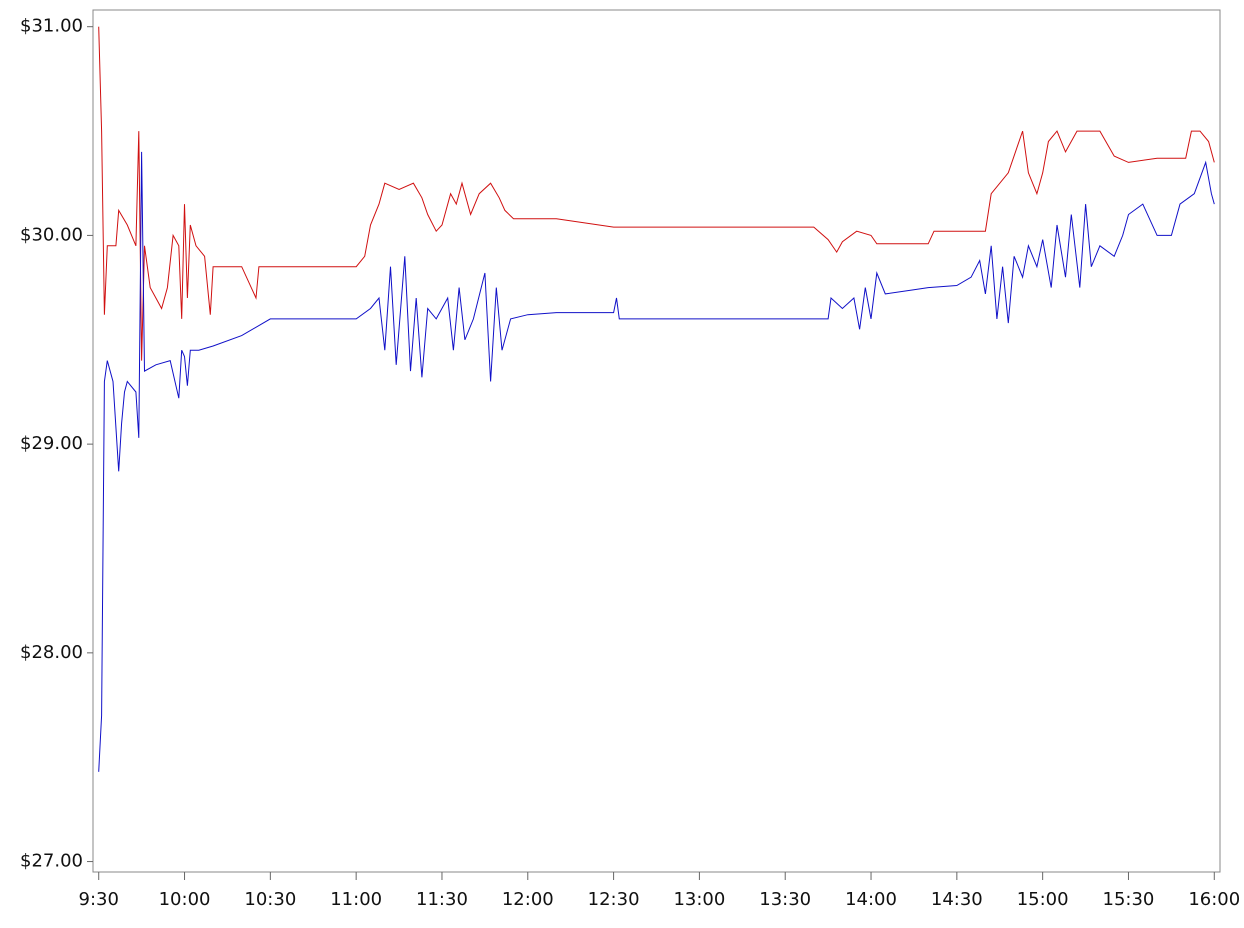 The width and height of the screenshot is (1244, 928). What do you see at coordinates (51, 861) in the screenshot?
I see `y-tick-label: $27.00` at bounding box center [51, 861].